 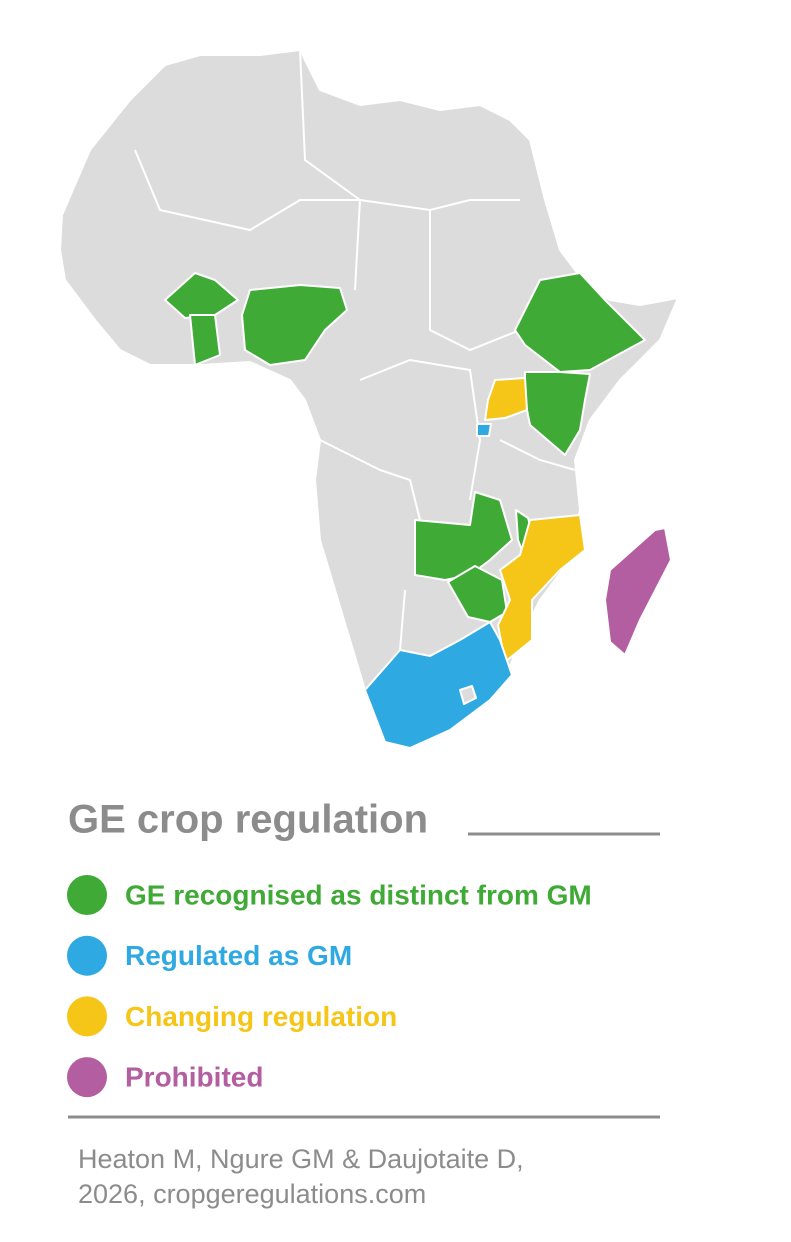 I want to click on legend-item: Changing regulation, so click(x=232, y=1016).